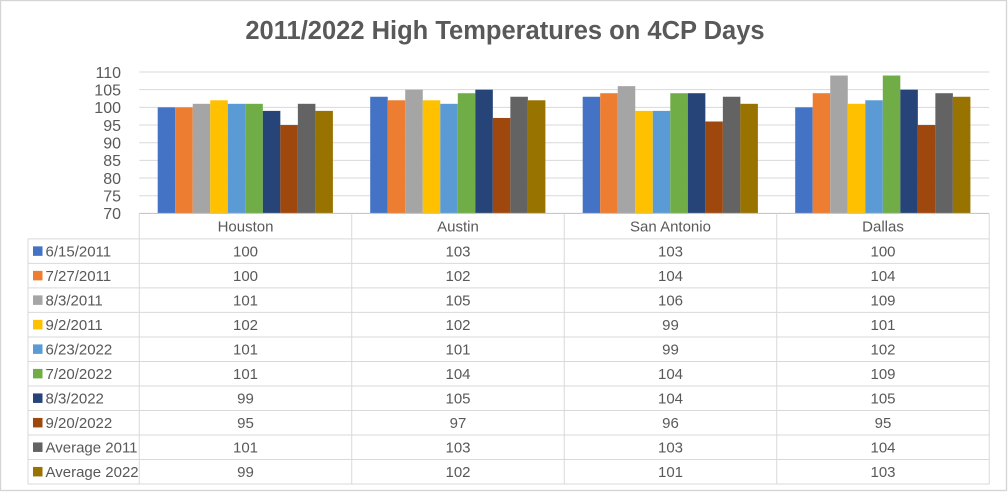 Image resolution: width=1008 pixels, height=498 pixels. Describe the element at coordinates (112, 197) in the screenshot. I see `svg-text: 75` at that location.